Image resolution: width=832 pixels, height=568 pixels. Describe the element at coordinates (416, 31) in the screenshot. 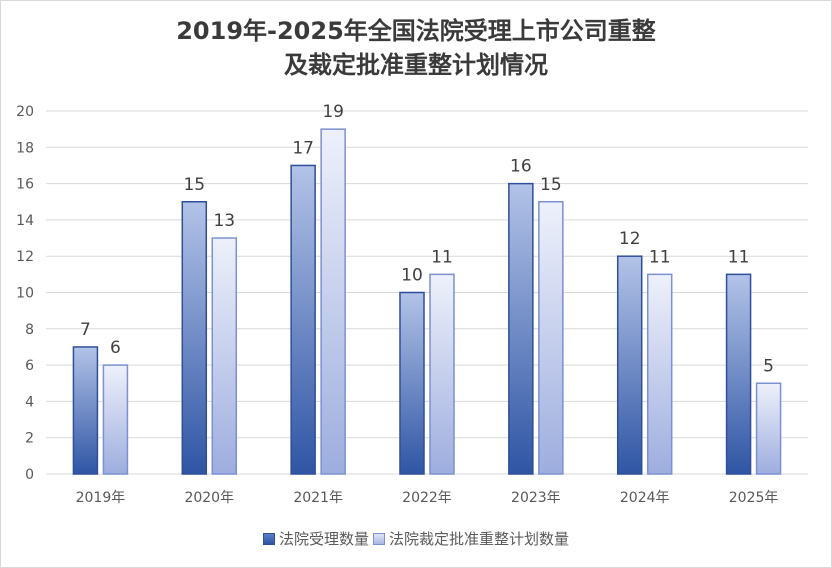

I see `chart-title-line-1: 2019年-2025年全国法院受理上市公司重整` at that location.